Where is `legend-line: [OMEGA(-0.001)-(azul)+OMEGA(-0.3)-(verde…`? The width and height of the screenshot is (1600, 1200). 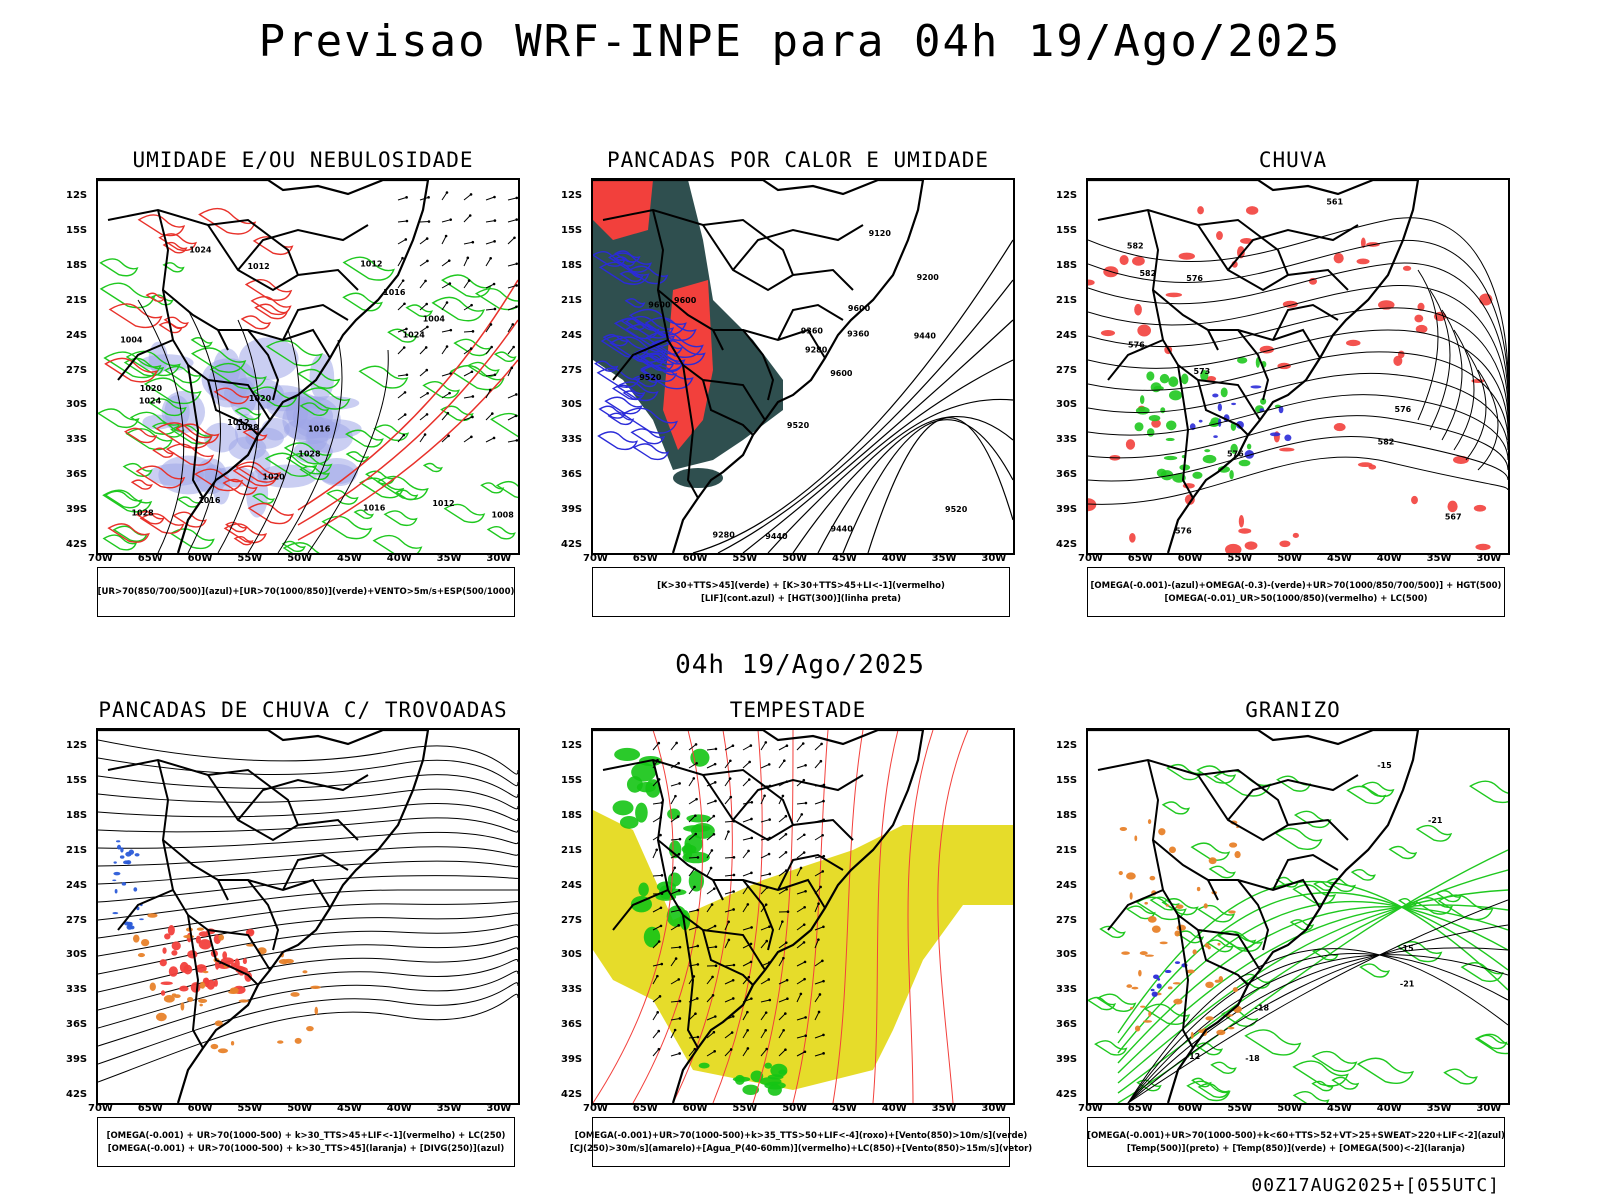 legend-line: [OMEGA(-0.001)-(azul)+OMEGA(-0.3)-(verde… is located at coordinates (1296, 585).